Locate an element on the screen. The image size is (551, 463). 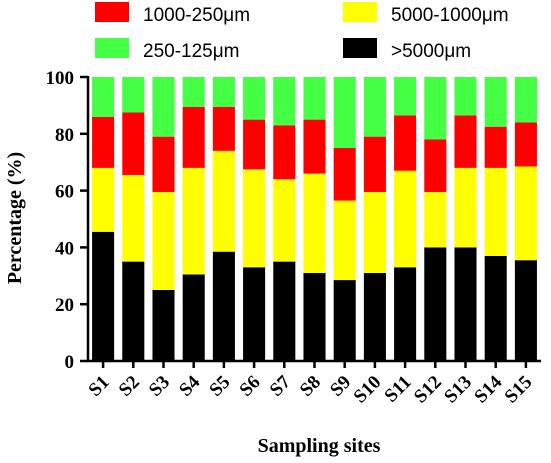
x-tick-label-s9: S9 is located at coordinates (340, 386).